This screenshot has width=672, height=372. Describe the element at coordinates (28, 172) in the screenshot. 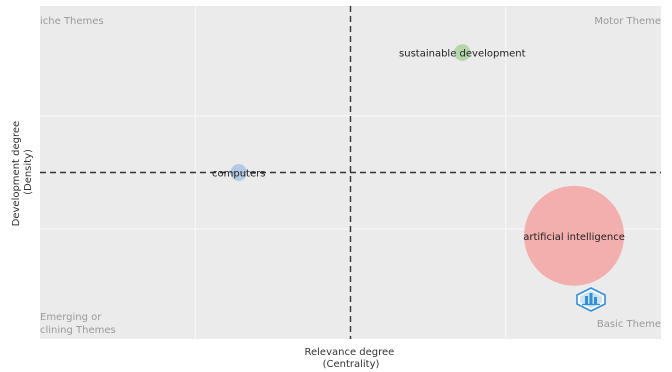

I see `y-axis-label-line-2: (Density)` at that location.